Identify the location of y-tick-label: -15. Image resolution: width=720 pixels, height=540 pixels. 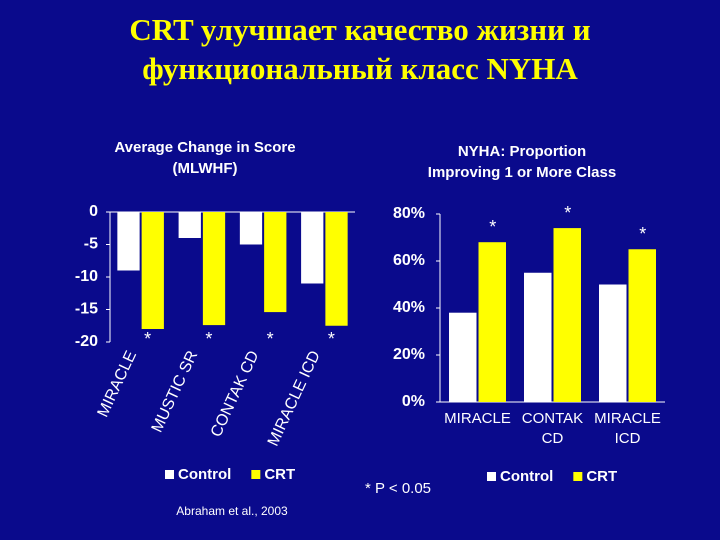
(86, 309).